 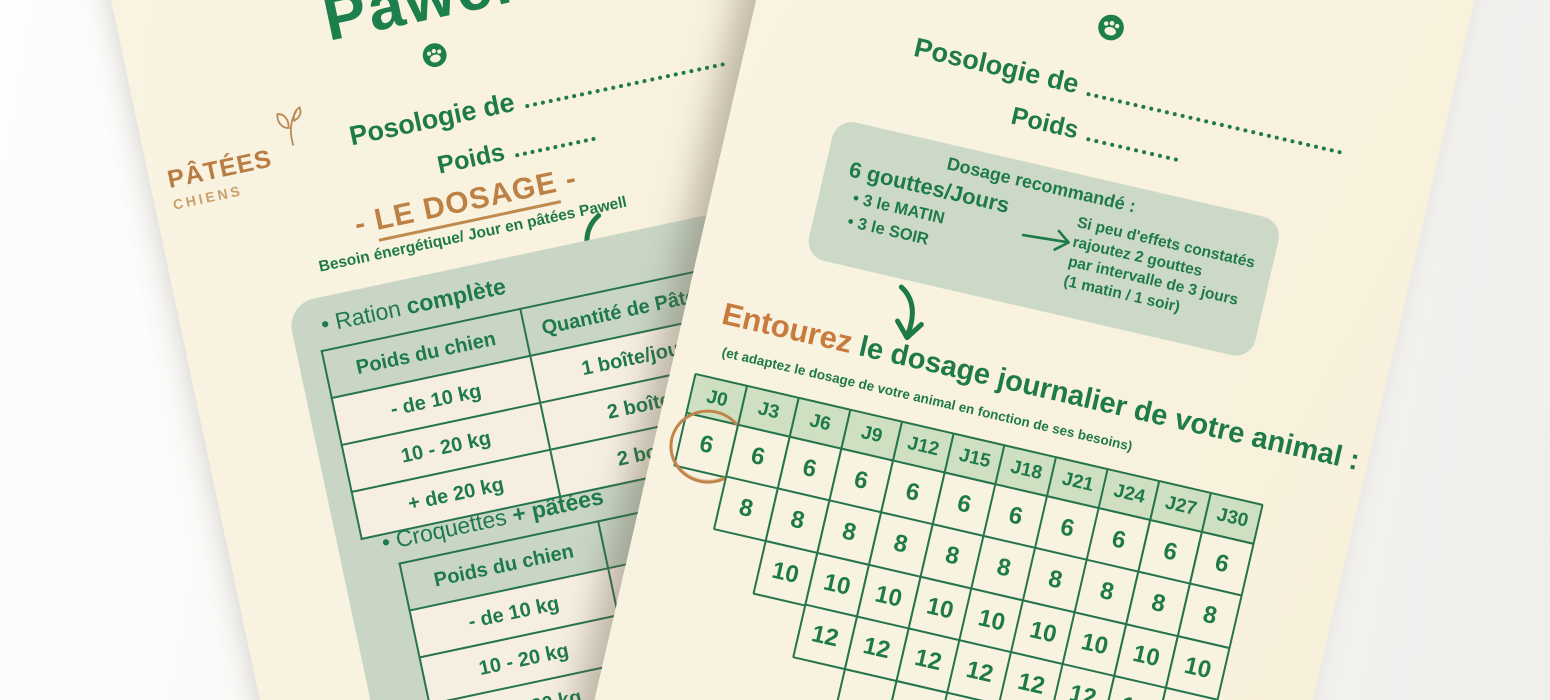 What do you see at coordinates (456, 296) in the screenshot?
I see `ration-title-bold: complète` at bounding box center [456, 296].